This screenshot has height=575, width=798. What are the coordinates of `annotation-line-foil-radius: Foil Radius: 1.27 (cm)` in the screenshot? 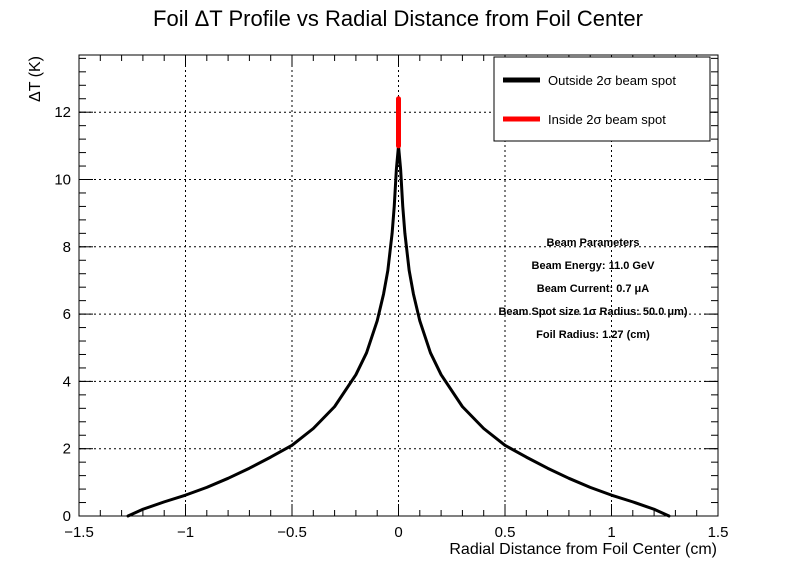 It's located at (593, 335).